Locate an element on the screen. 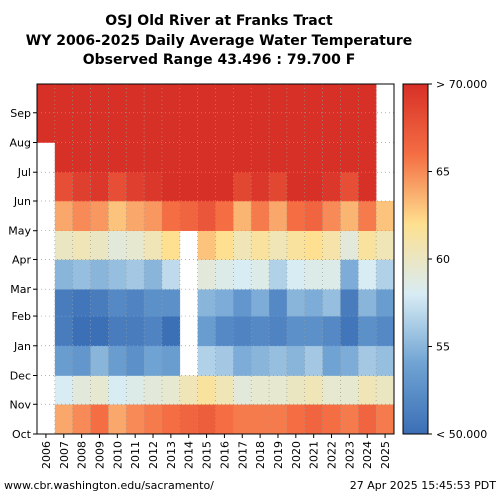 This screenshot has height=500, width=500. y-tick-label: Dec is located at coordinates (20, 376).